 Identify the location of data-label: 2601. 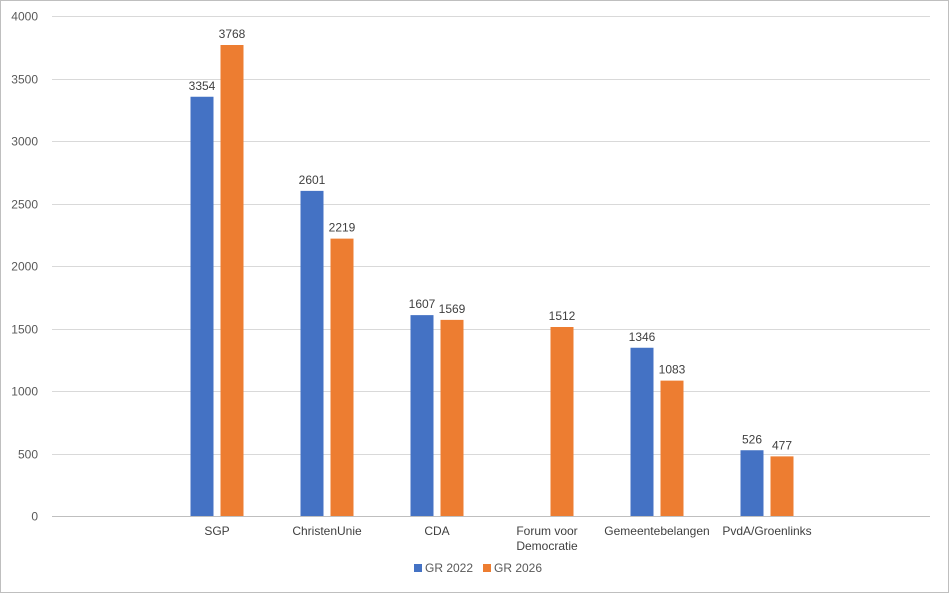
(312, 180).